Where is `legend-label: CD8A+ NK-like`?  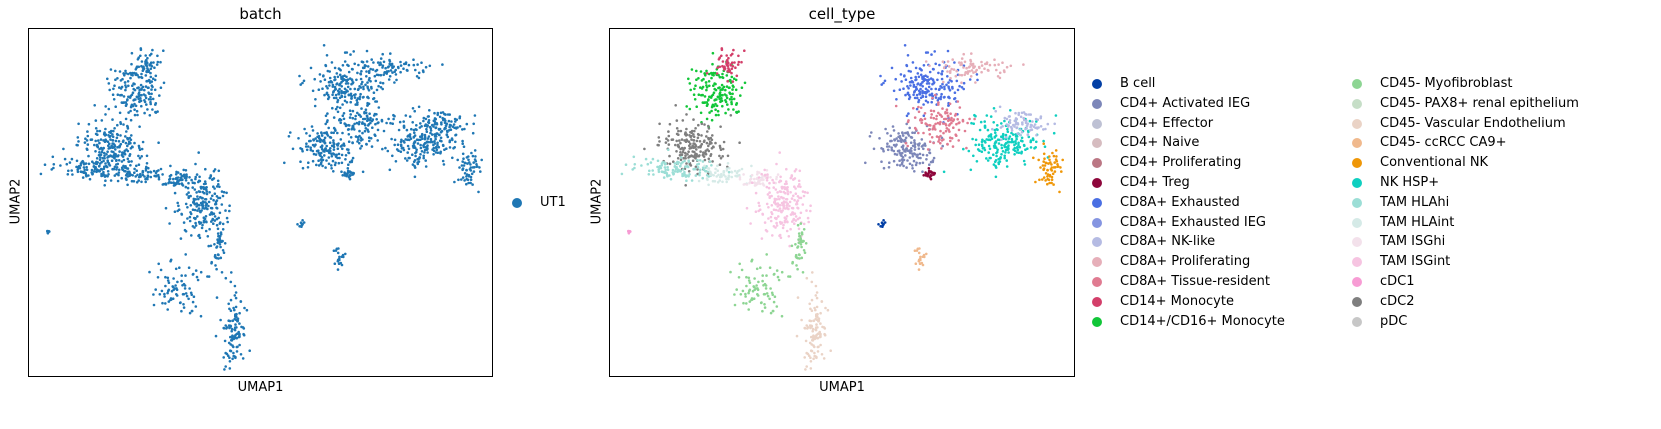
legend-label: CD8A+ NK-like is located at coordinates (1168, 242).